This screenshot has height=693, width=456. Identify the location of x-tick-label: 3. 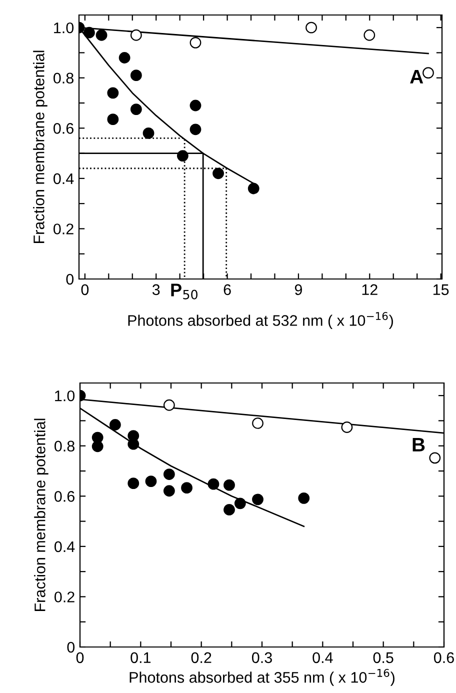
(156, 290).